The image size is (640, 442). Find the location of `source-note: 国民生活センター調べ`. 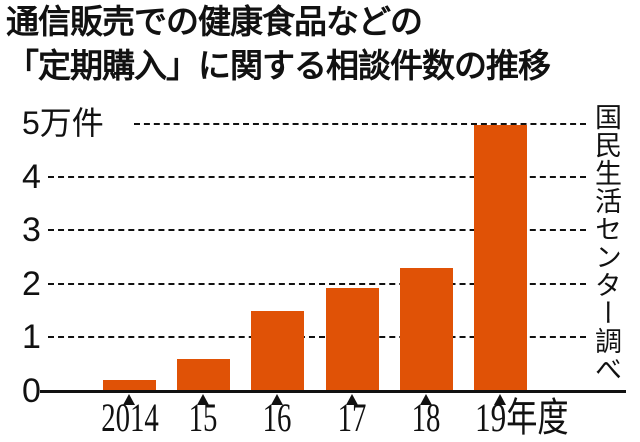

source-note: 国民生活センター調べ is located at coordinates (605, 243).